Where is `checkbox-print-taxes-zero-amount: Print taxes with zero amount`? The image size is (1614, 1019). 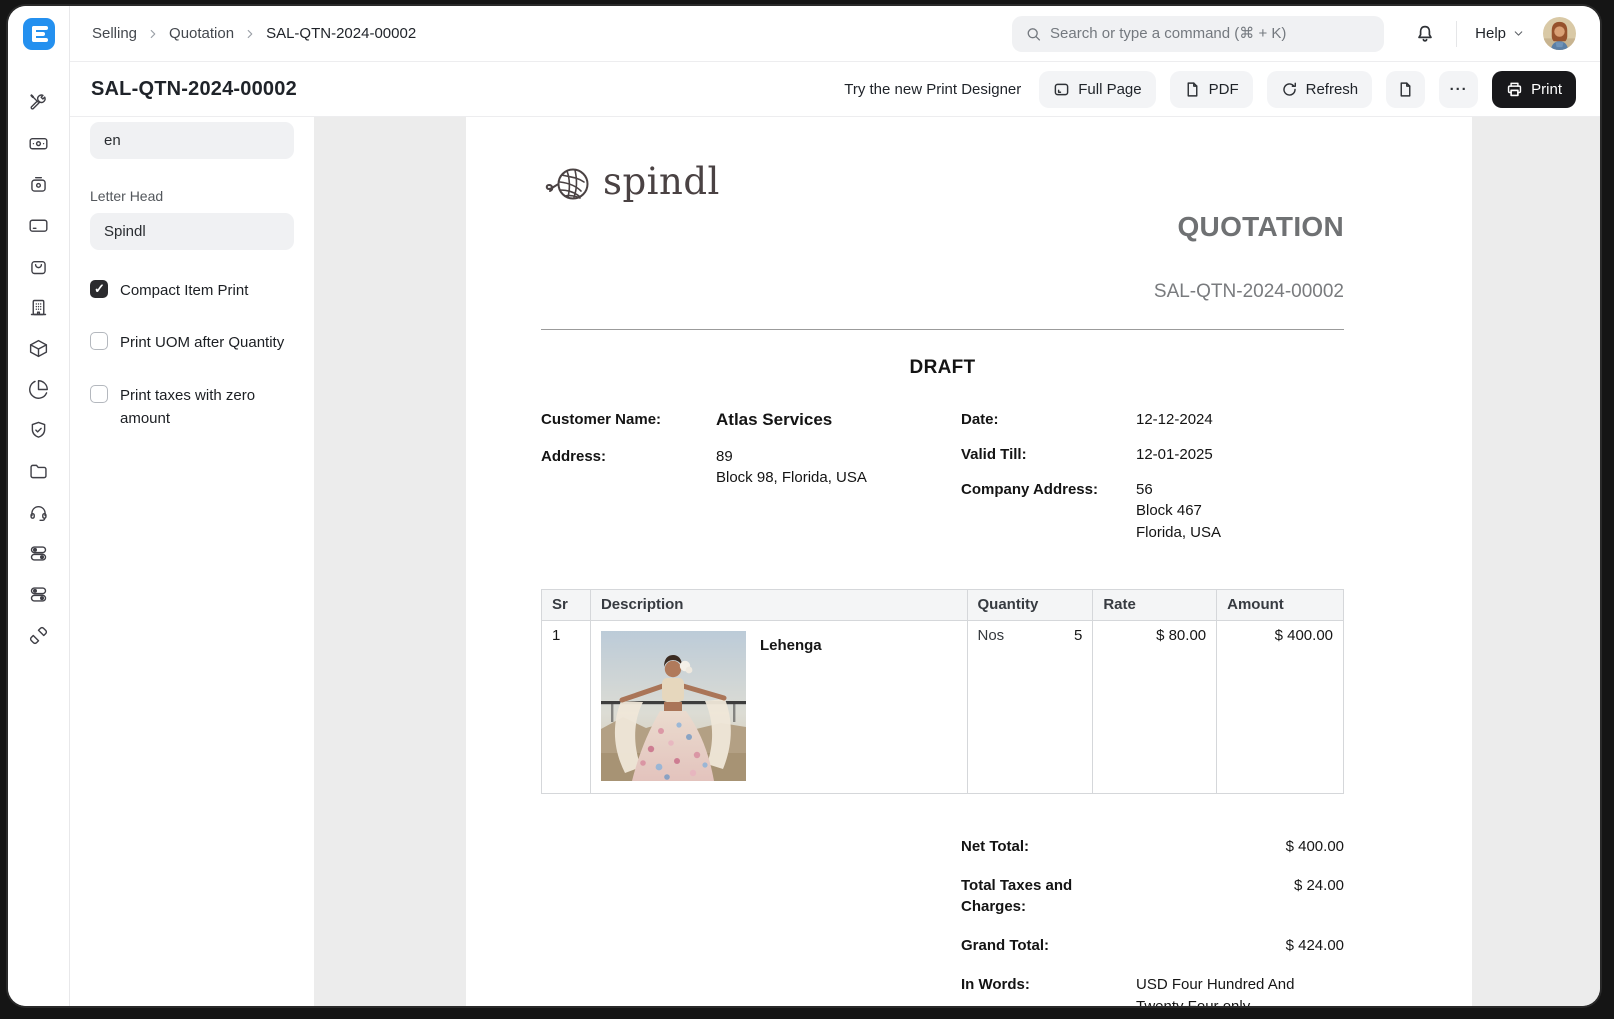
checkbox-print-taxes-zero-amount: Print taxes with zero amount is located at coordinates (192, 407).